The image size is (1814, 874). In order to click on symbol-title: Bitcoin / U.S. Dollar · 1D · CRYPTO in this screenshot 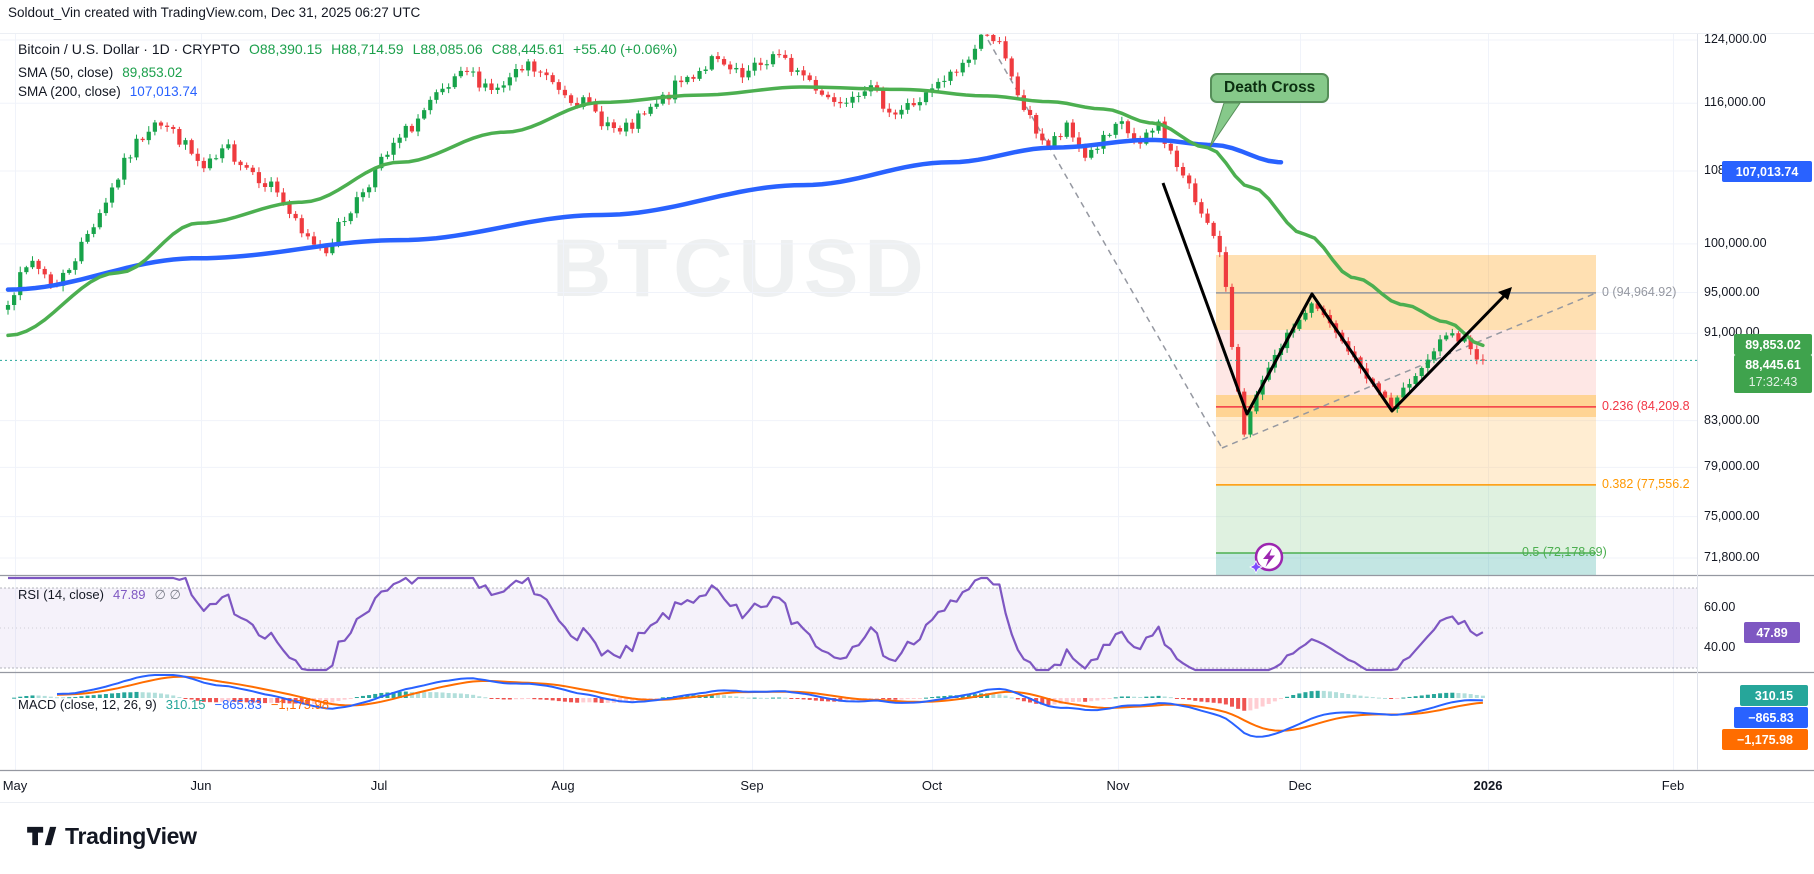, I will do `click(129, 49)`.